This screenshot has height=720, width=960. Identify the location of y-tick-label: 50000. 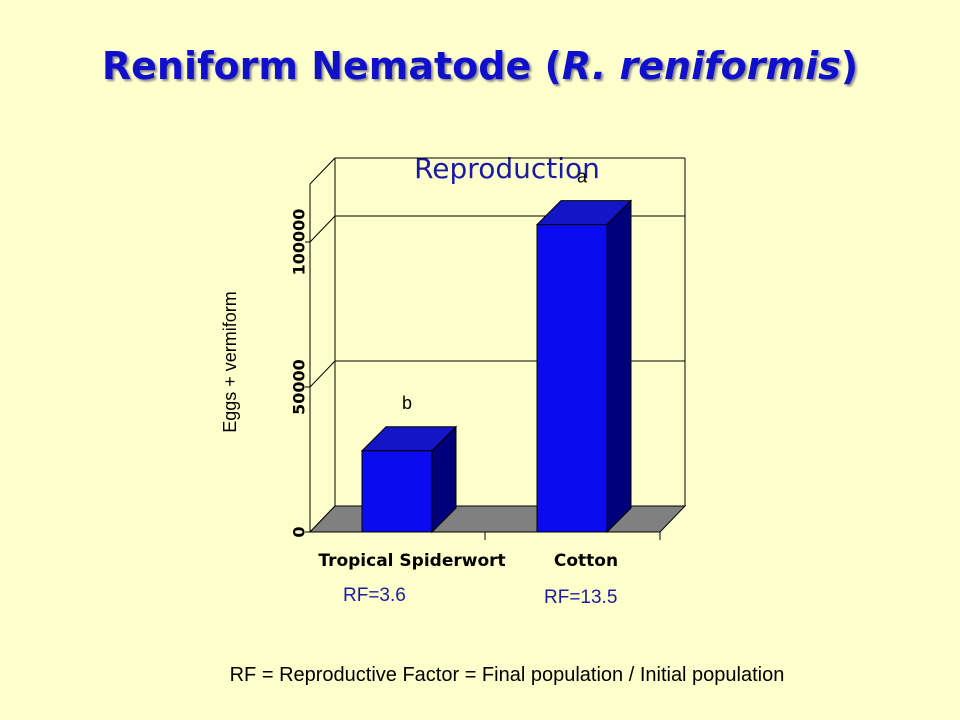
(299, 387).